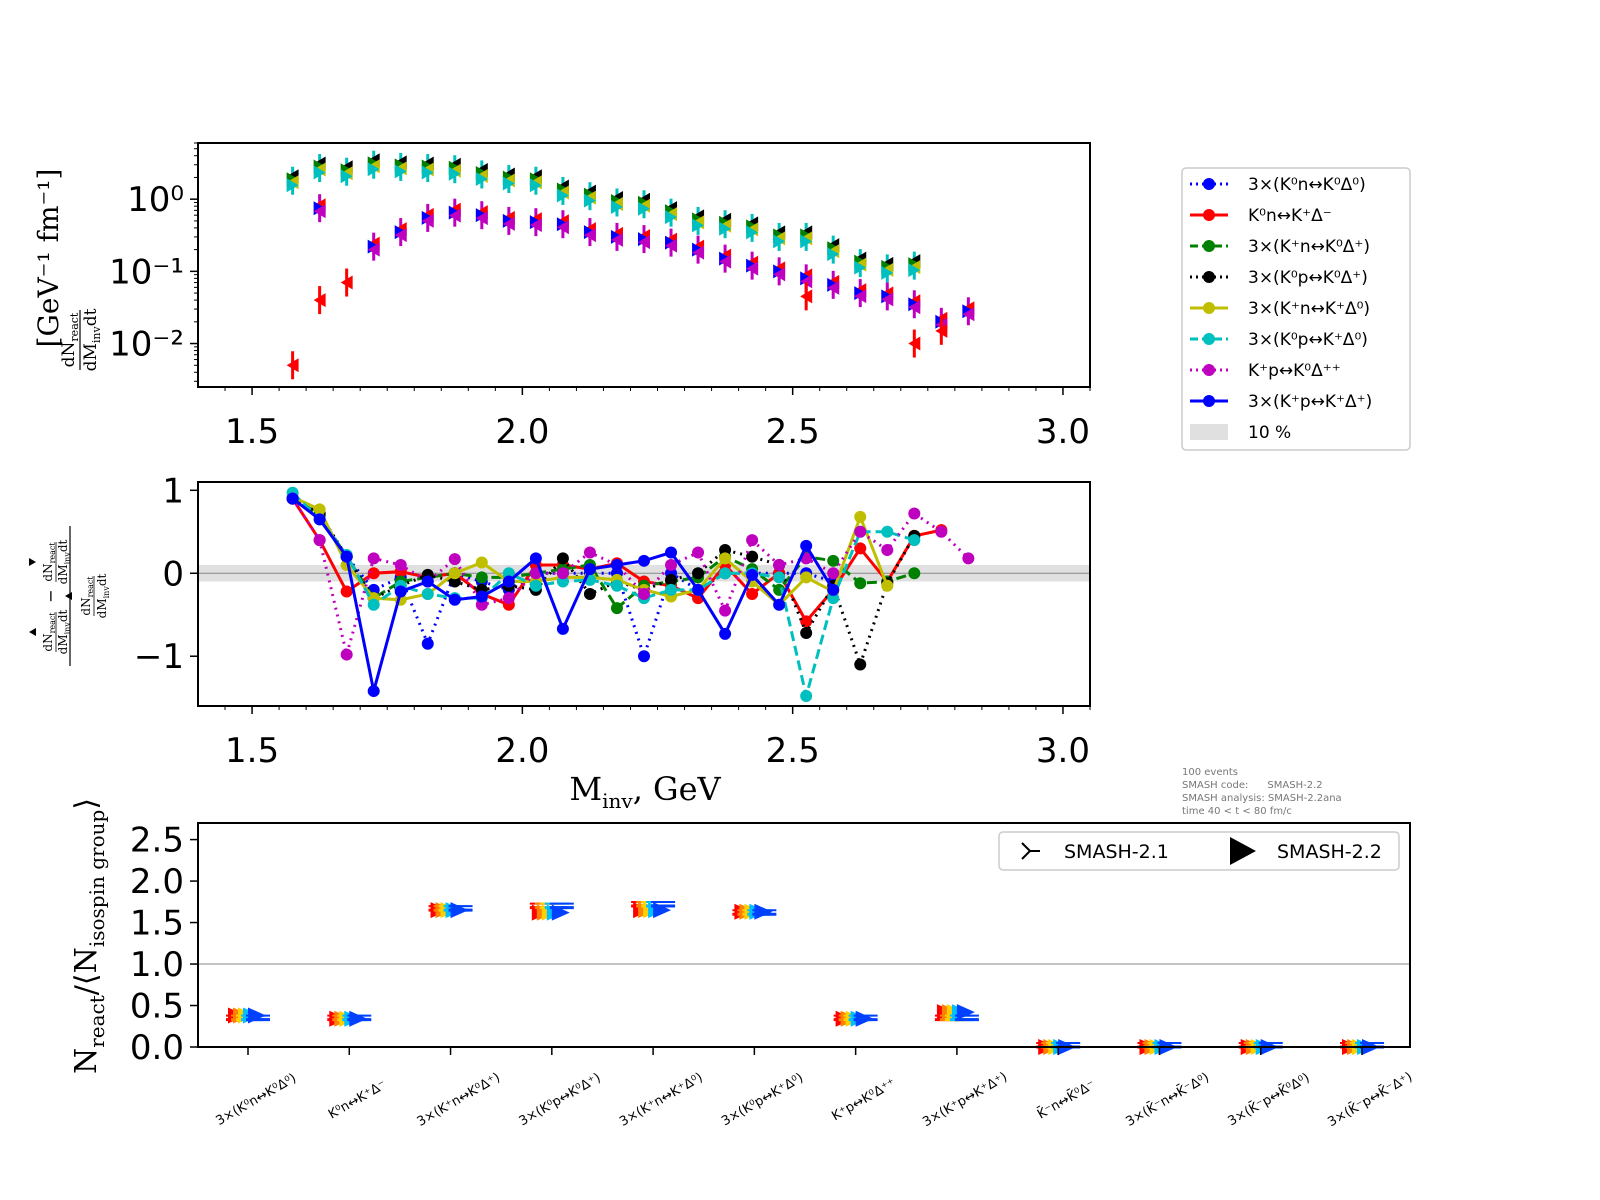 The image size is (1600, 1200). Describe the element at coordinates (1063, 432) in the screenshot. I see `top-x-tick-label: 3.0` at that location.